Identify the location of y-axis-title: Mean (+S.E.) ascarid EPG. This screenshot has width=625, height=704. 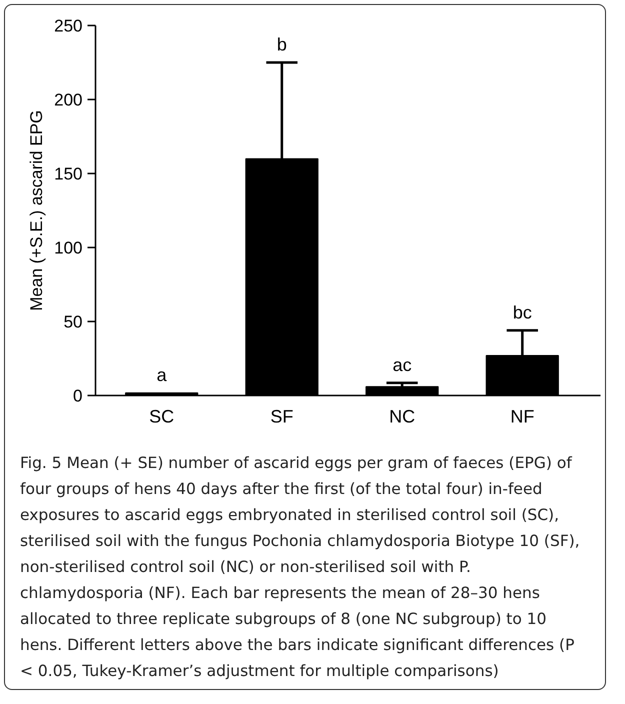
(36, 210).